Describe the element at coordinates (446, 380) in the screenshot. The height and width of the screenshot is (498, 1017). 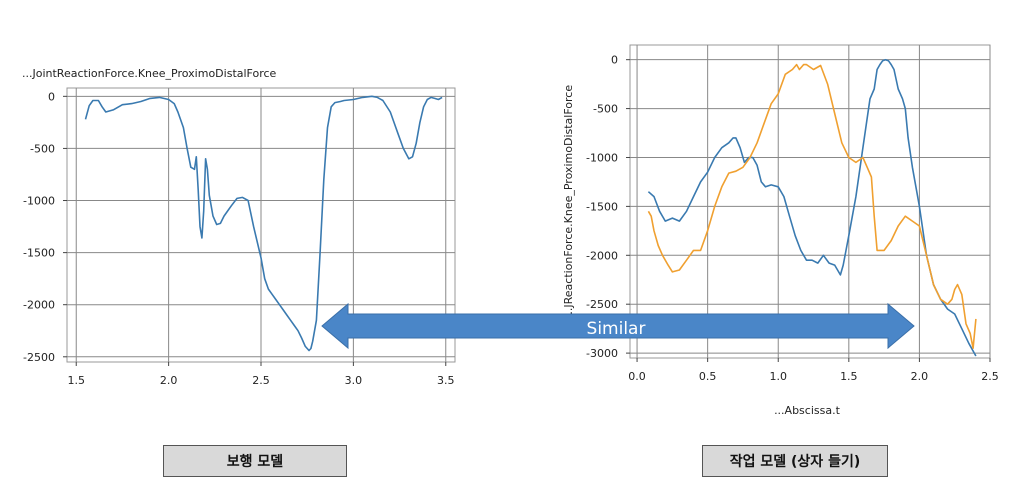
I see `x-tick-label: 3.5` at that location.